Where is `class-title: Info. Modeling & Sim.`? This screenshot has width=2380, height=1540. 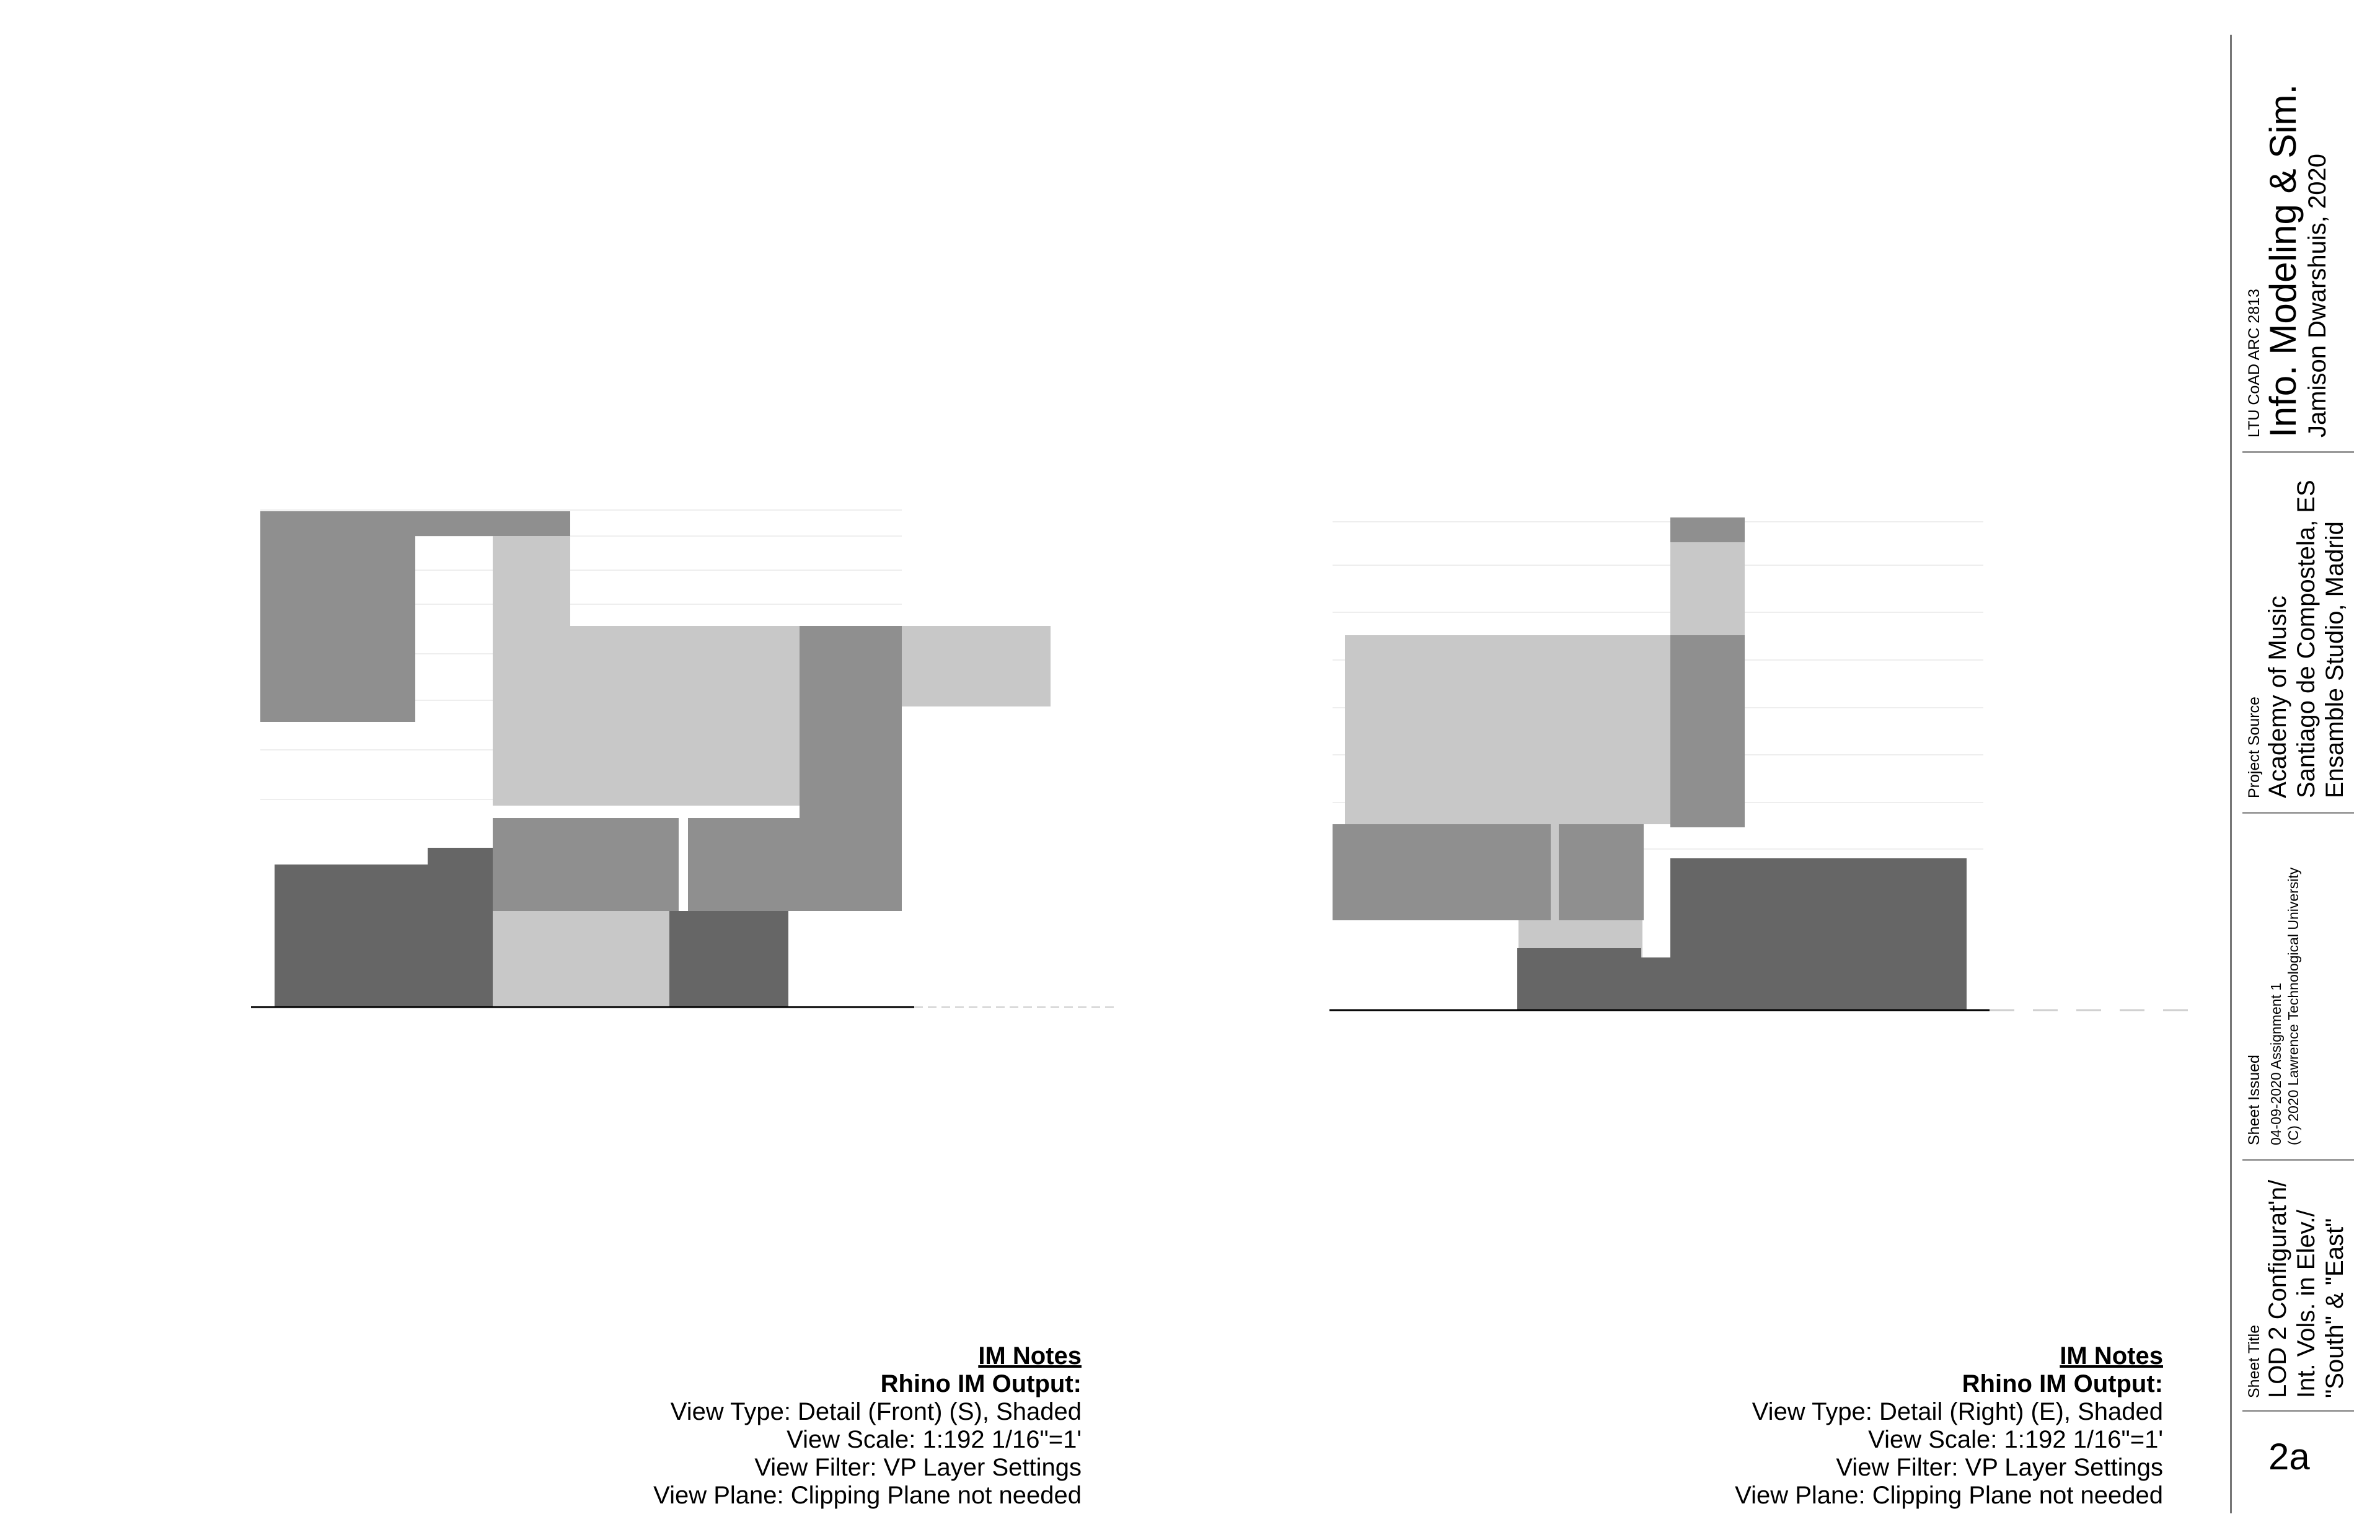 class-title: Info. Modeling & Sim. is located at coordinates (2283, 261).